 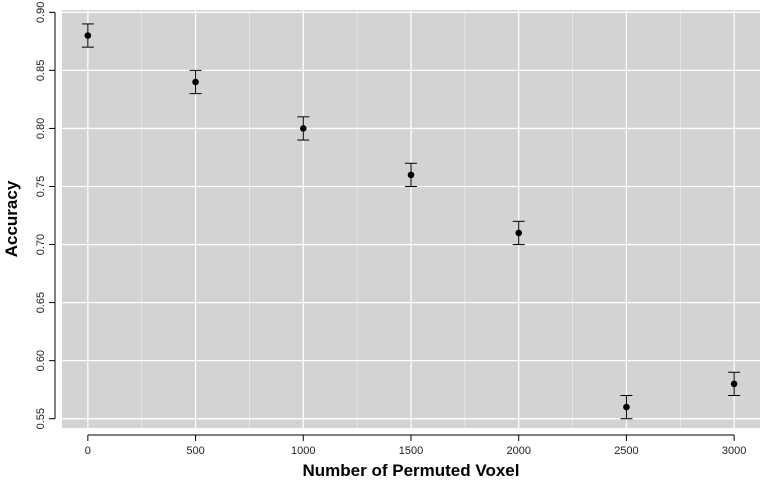 I want to click on y-tick-label: 0.55, so click(x=41, y=418).